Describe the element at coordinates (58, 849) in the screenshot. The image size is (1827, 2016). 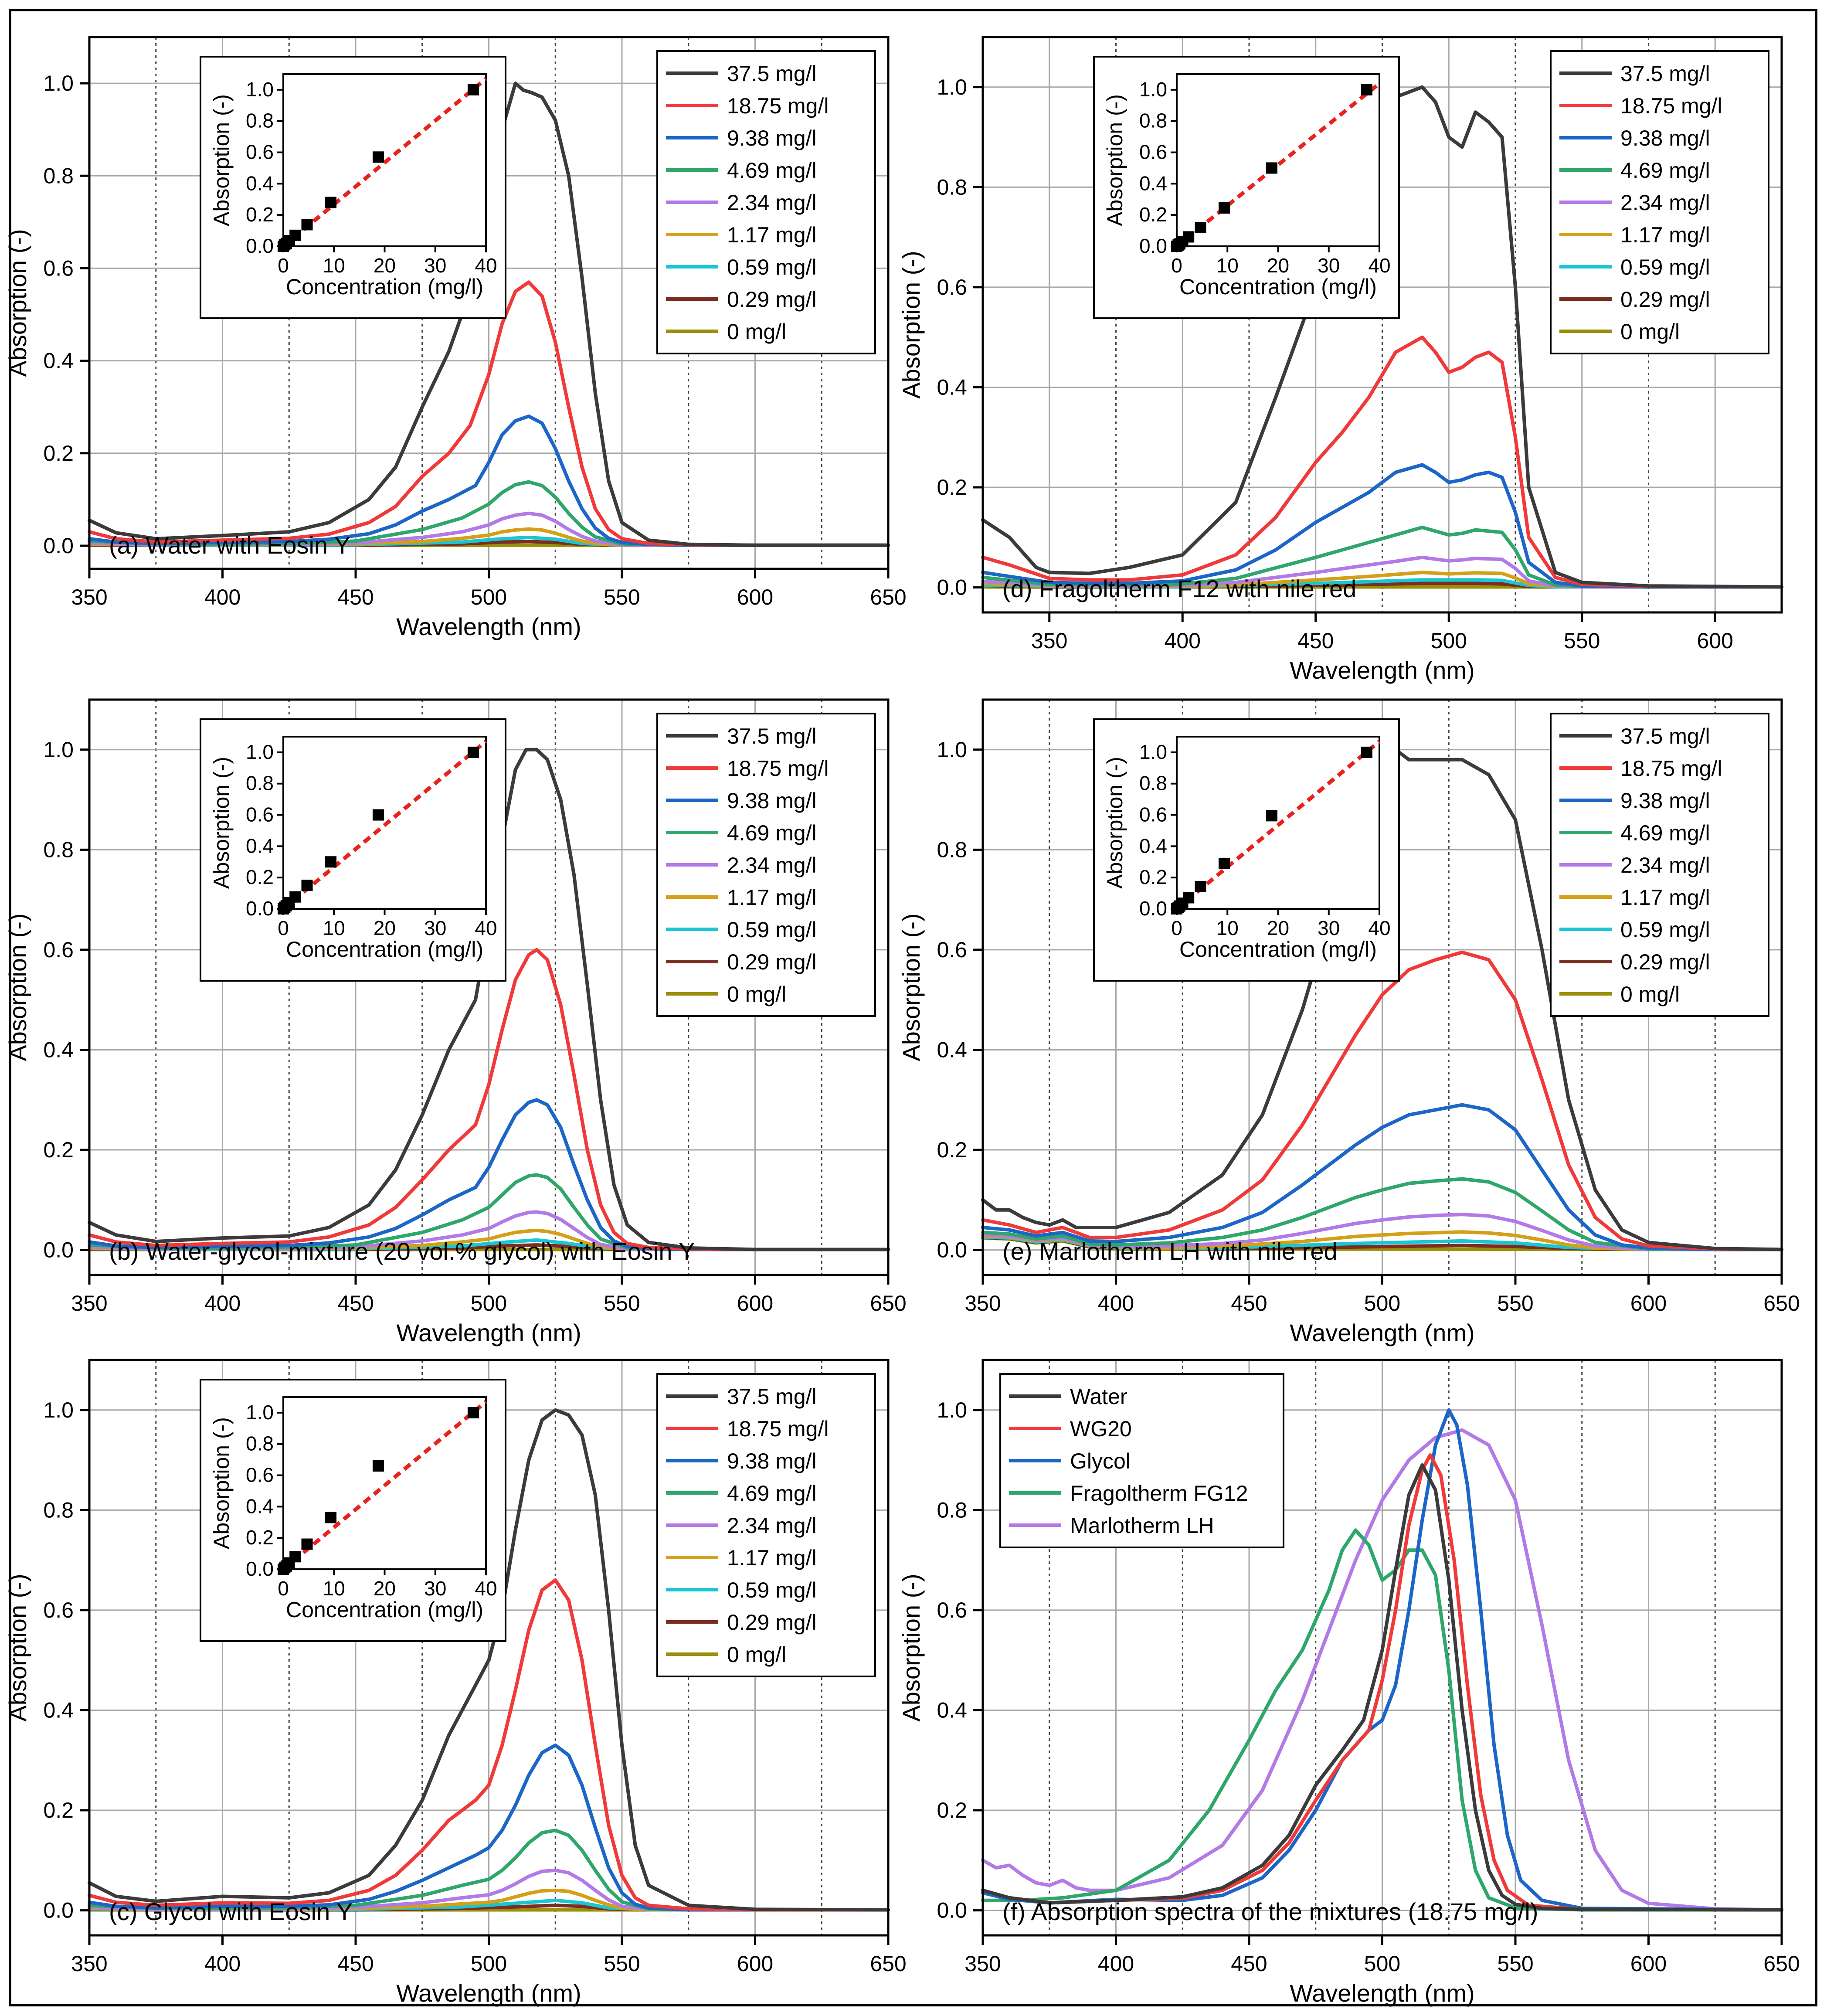
I see `y-tick-label: 0.8` at that location.